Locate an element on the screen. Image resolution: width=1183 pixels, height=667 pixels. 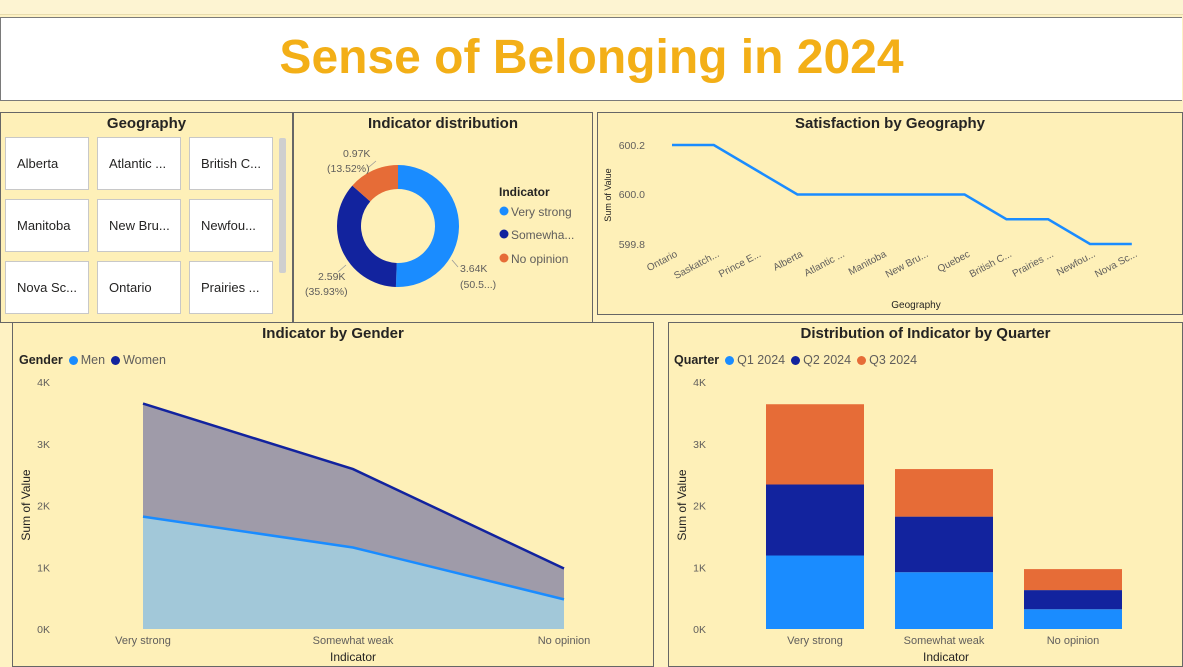
donut-slice-no-opinion is located at coordinates (375, 183).